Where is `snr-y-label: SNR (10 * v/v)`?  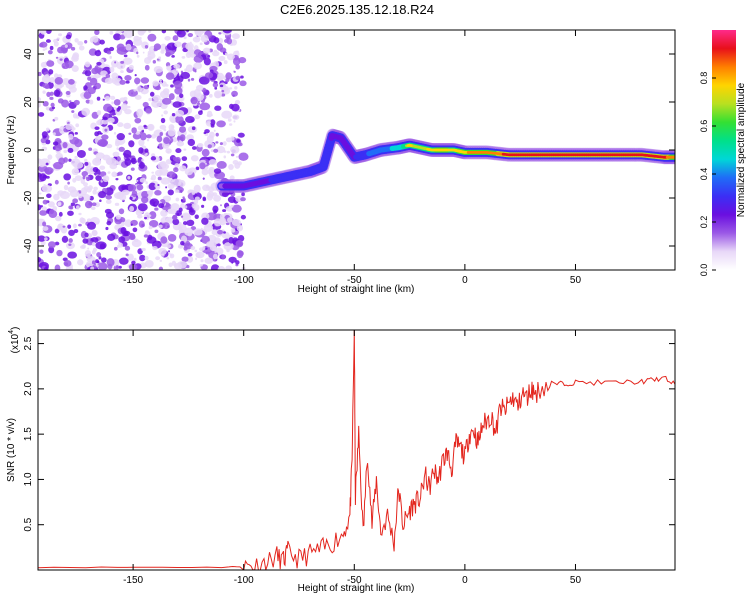 snr-y-label: SNR (10 * v/v) is located at coordinates (11, 450).